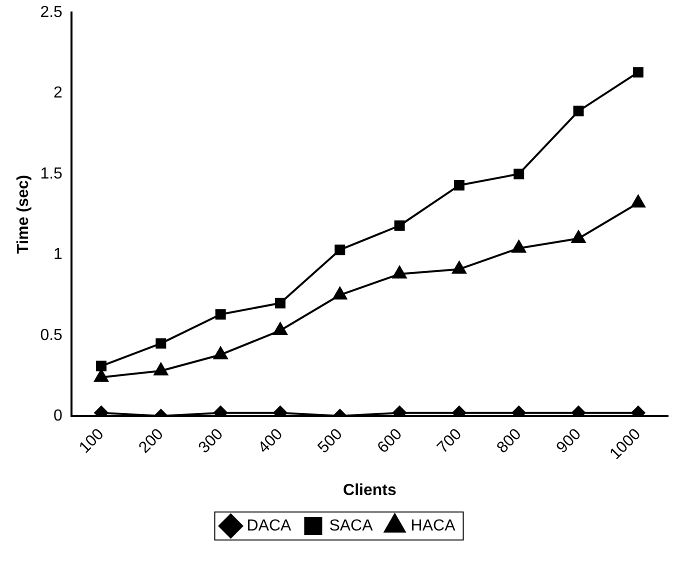 The width and height of the screenshot is (688, 574). Describe the element at coordinates (269, 525) in the screenshot. I see `legend-label: DACA` at that location.